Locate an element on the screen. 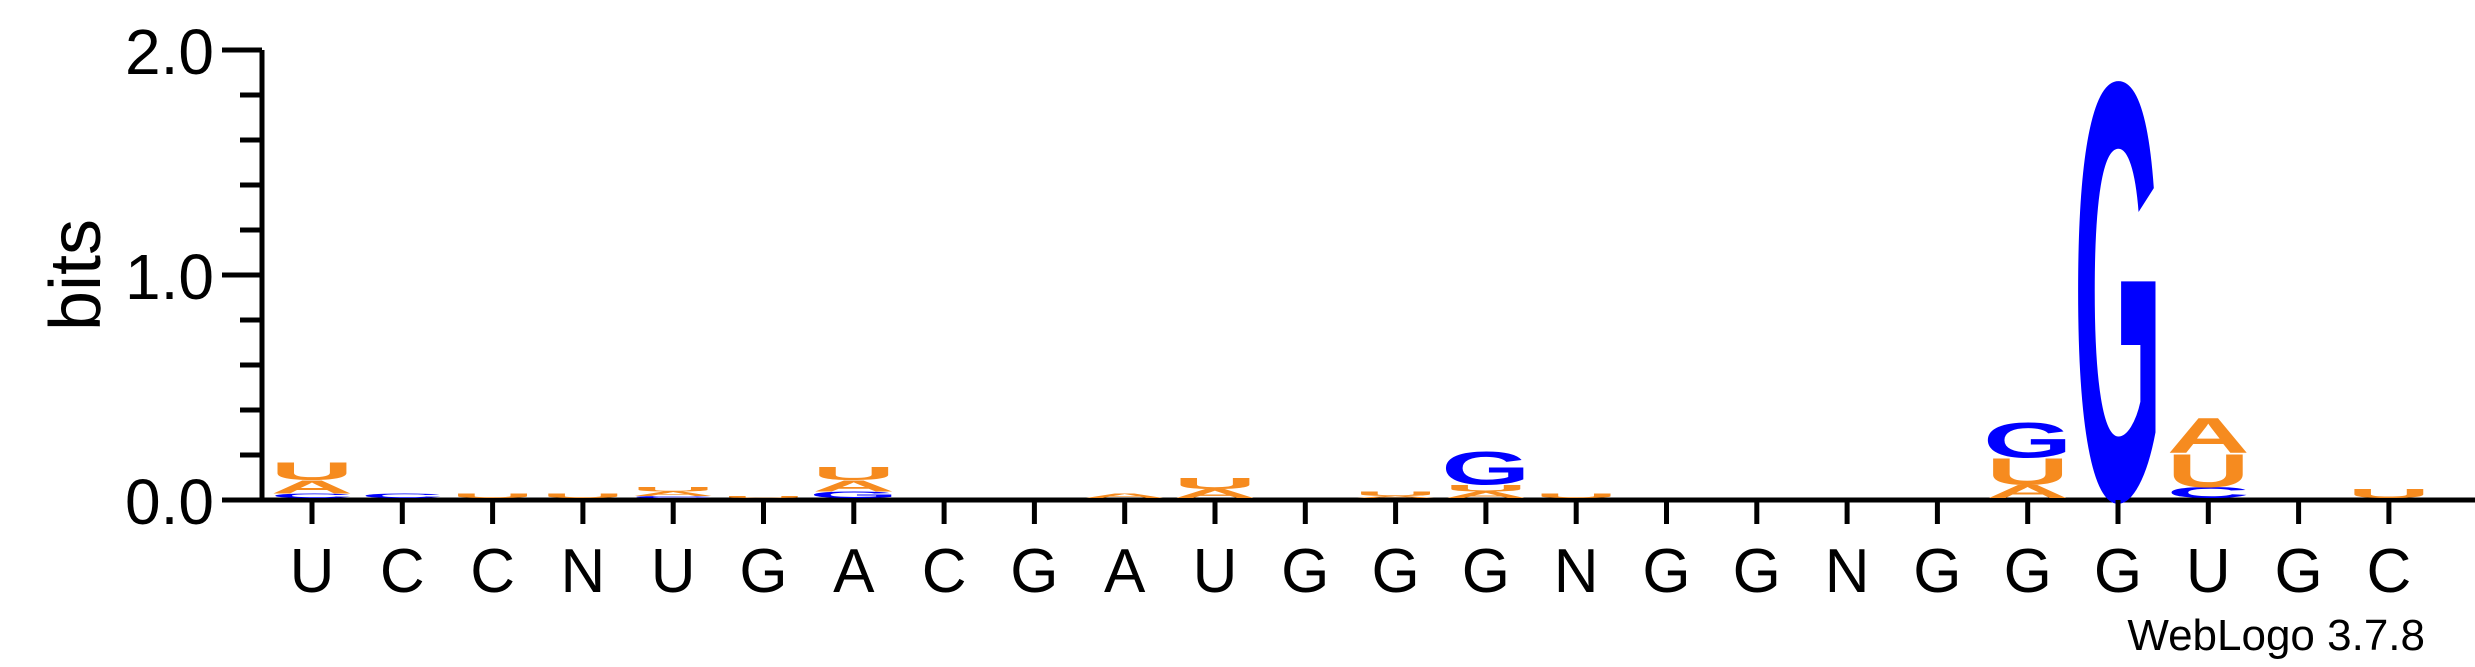  y-axis-label: bits is located at coordinates (76, 275).